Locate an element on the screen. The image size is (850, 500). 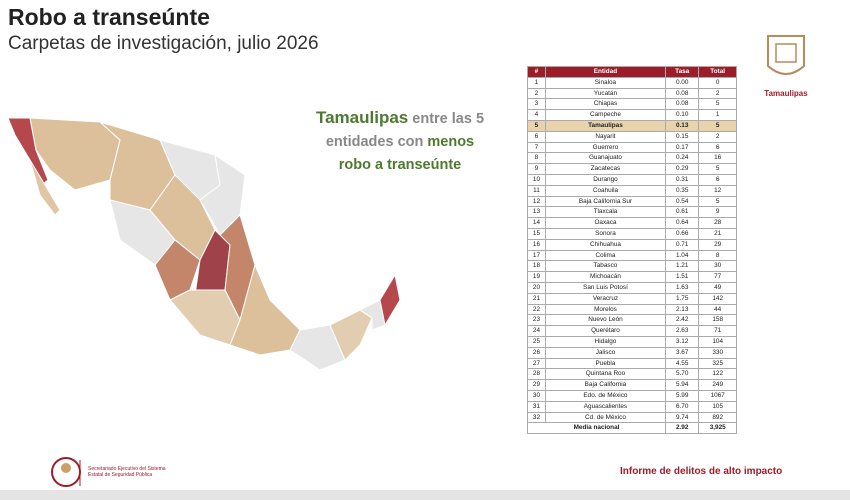
cell-rank: 23 is located at coordinates (536, 320).